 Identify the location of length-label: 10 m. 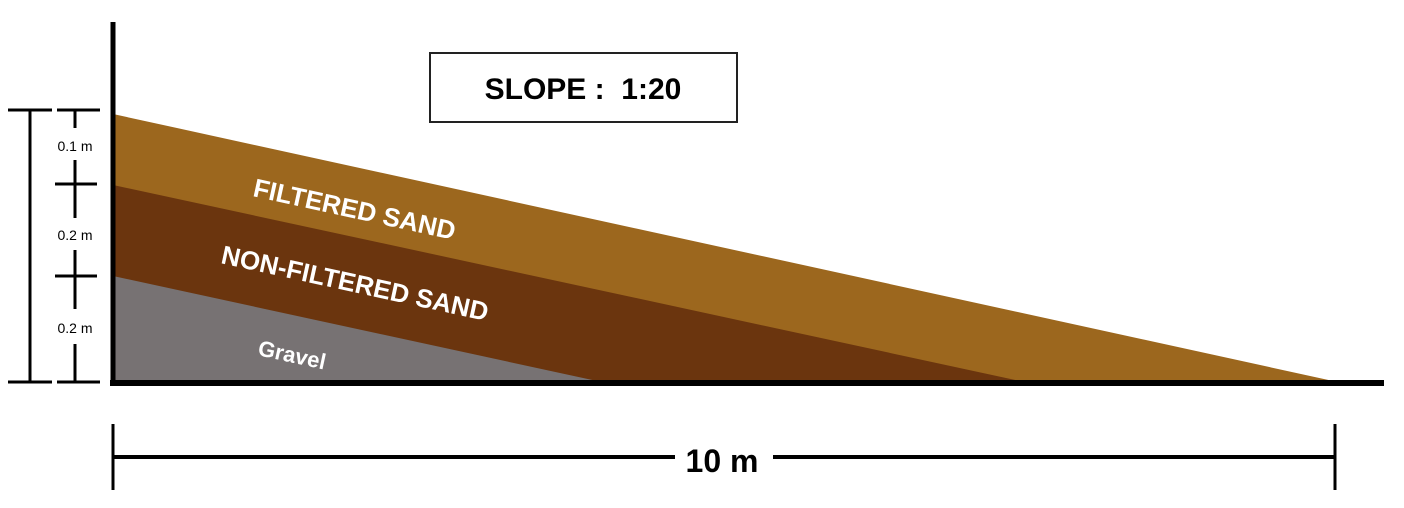
(722, 461).